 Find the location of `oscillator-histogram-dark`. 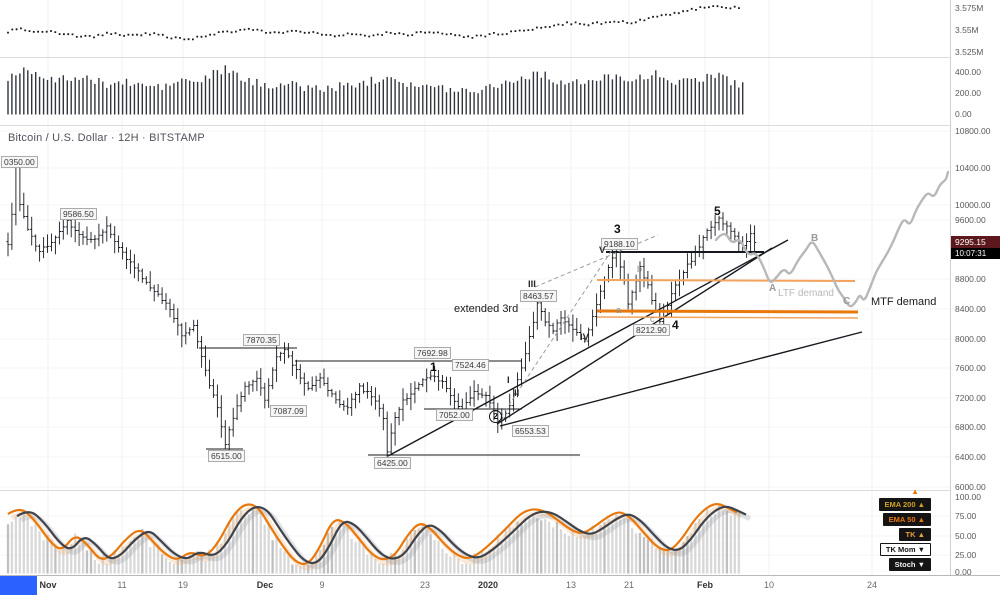

oscillator-histogram-dark is located at coordinates (367, 540).